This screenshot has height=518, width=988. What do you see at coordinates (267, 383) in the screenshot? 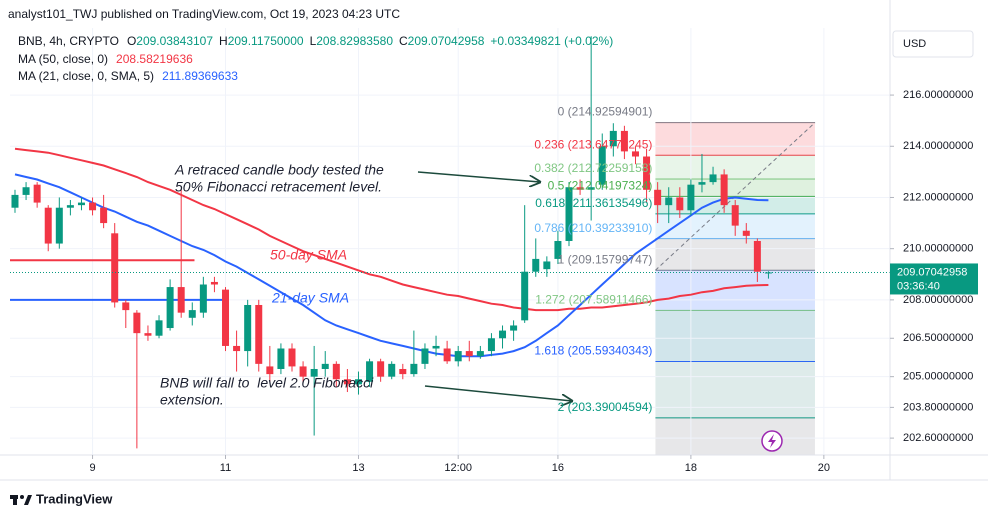
I see `annotation: BNB will fall to level 2.0 Fibonacci` at bounding box center [267, 383].